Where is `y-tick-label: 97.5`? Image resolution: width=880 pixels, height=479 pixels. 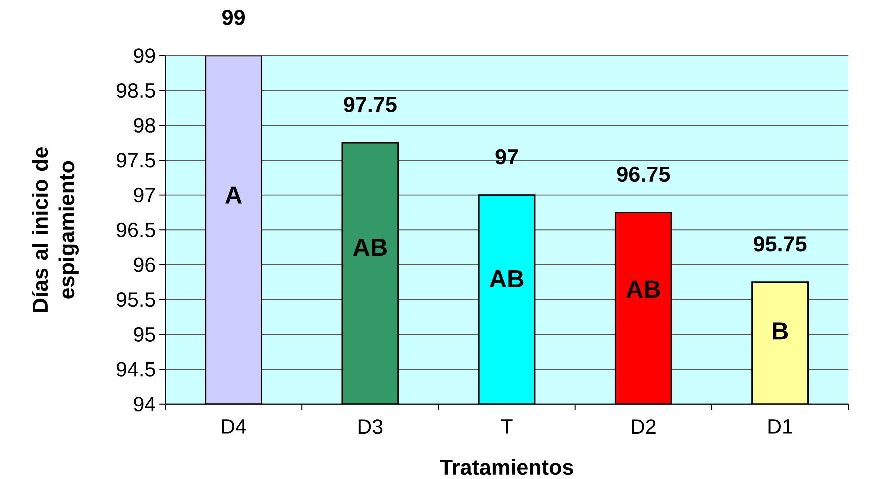
y-tick-label: 97.5 is located at coordinates (136, 160).